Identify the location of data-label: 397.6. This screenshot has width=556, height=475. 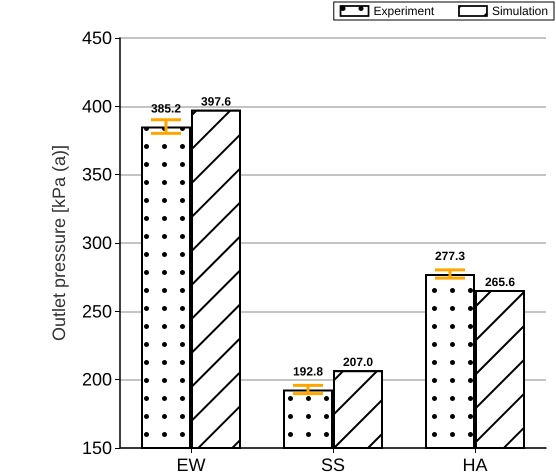
(216, 101).